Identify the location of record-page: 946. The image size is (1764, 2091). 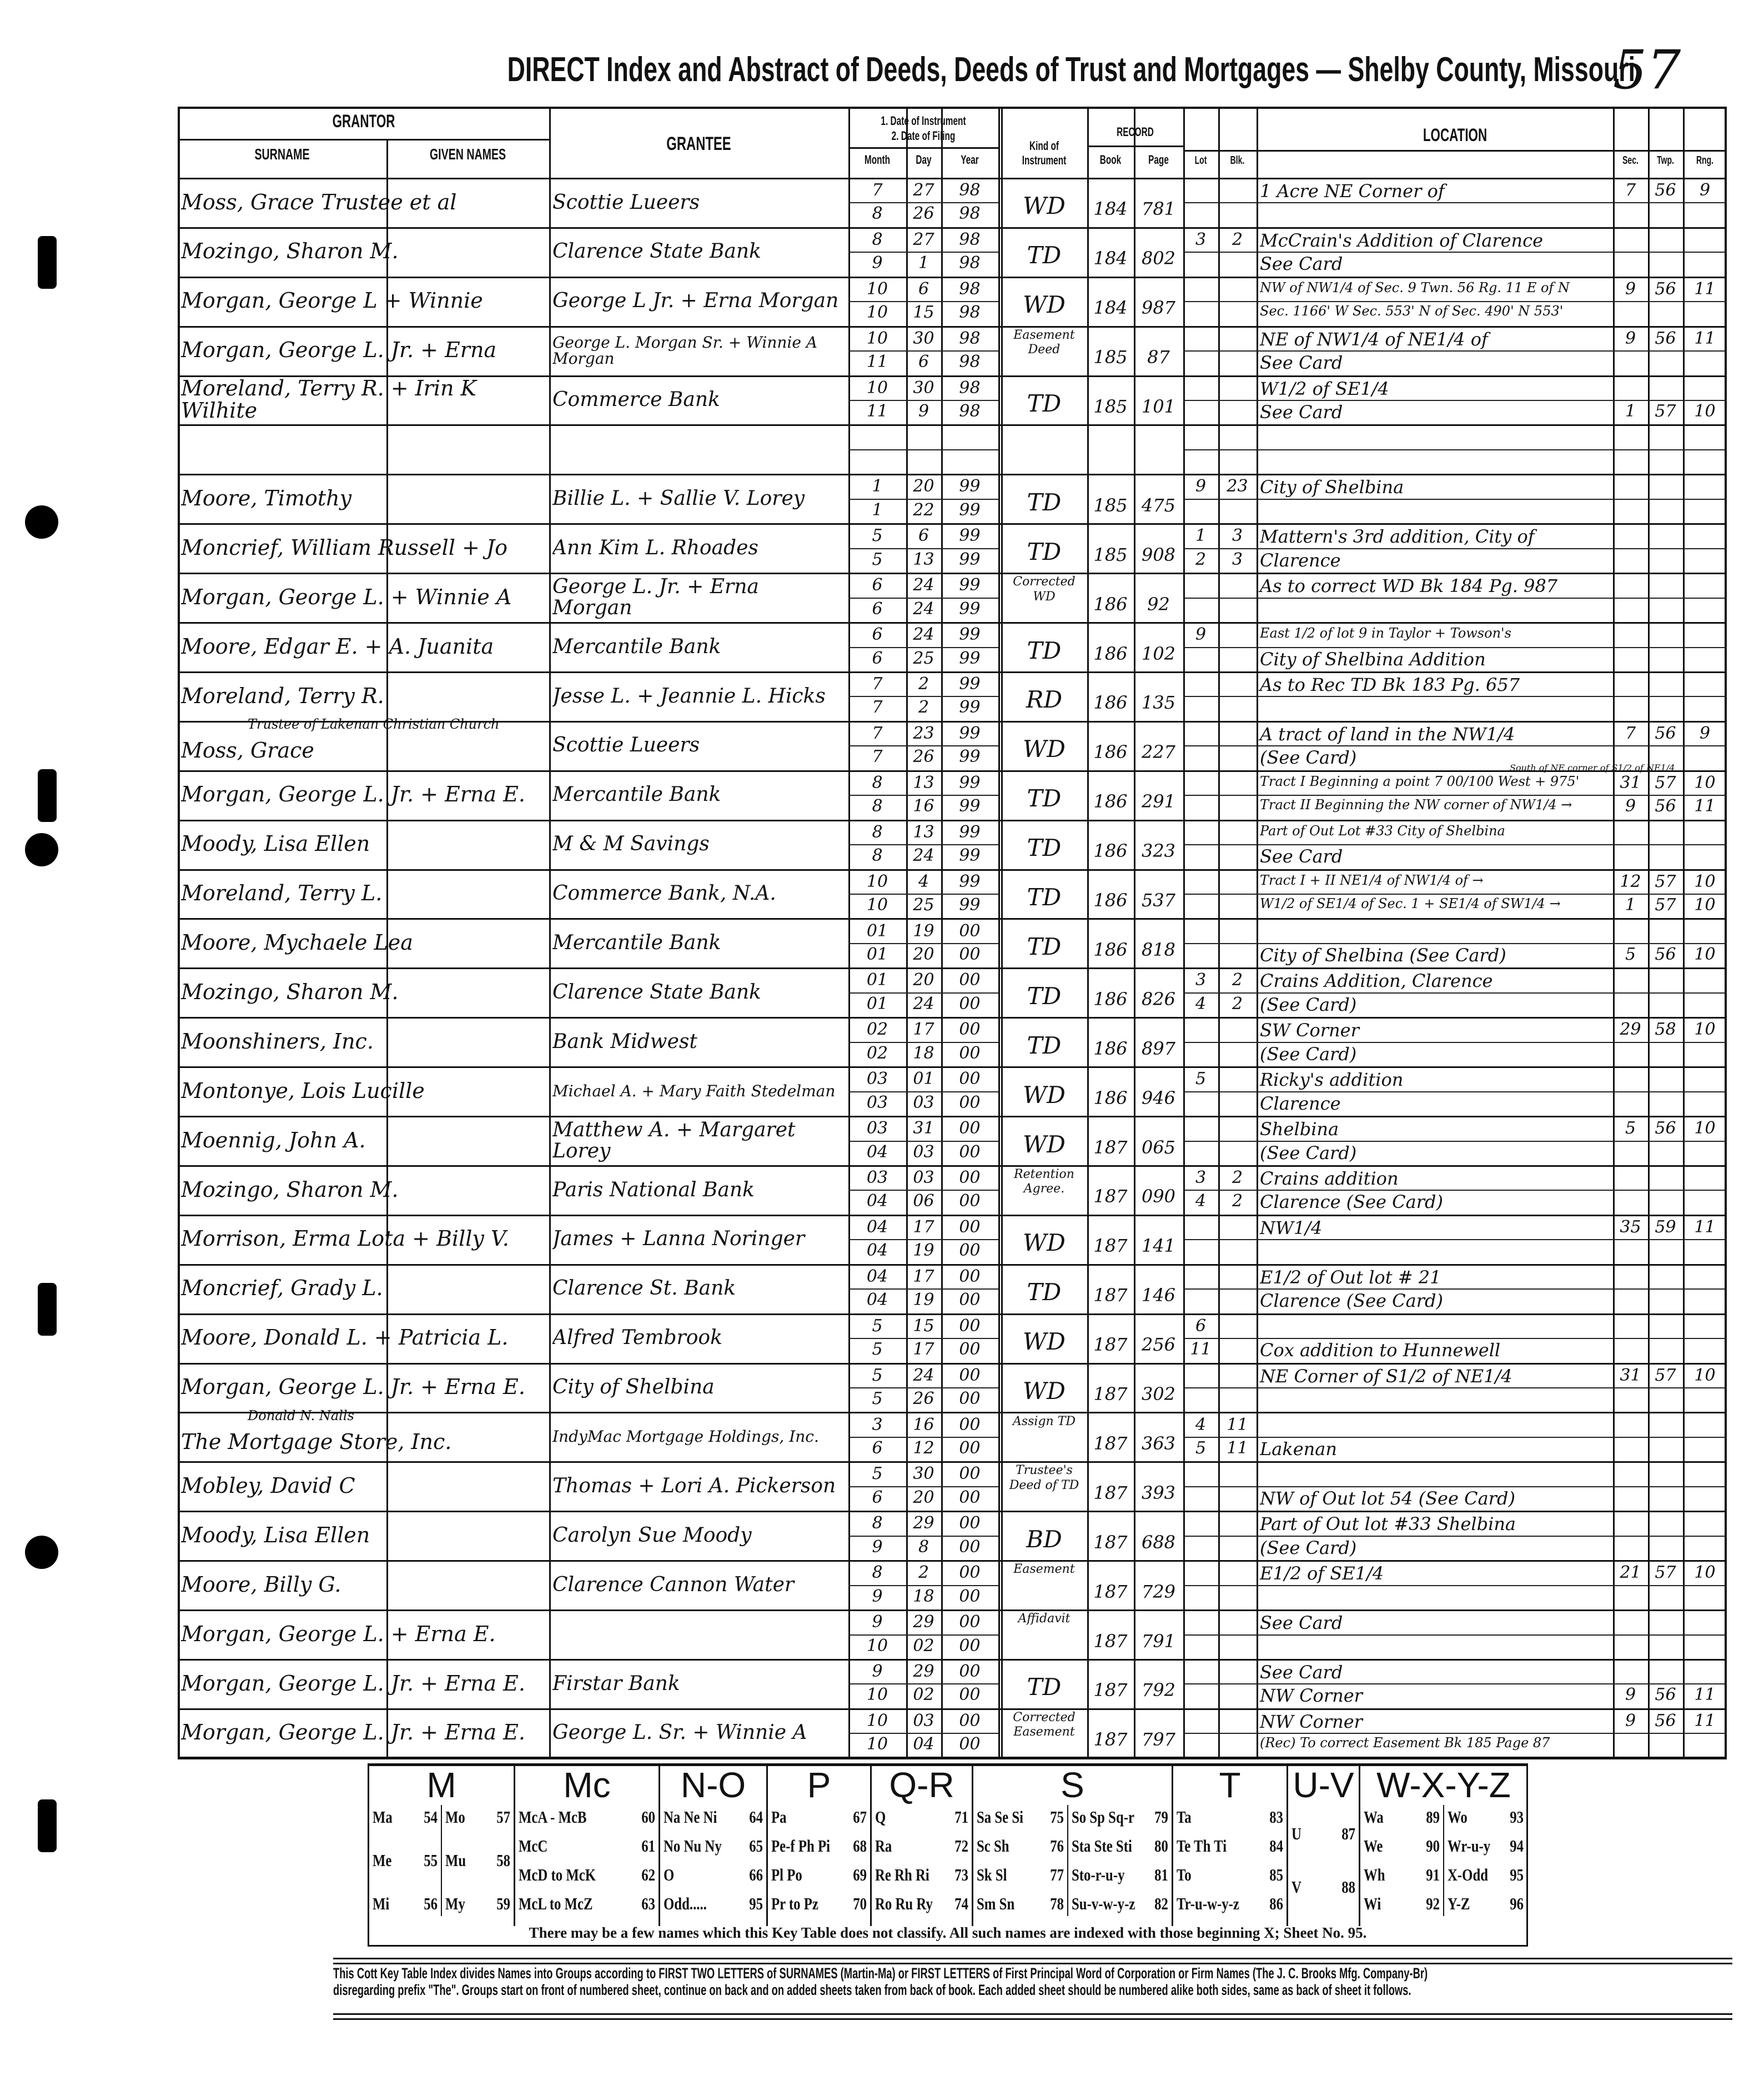
(1158, 1098).